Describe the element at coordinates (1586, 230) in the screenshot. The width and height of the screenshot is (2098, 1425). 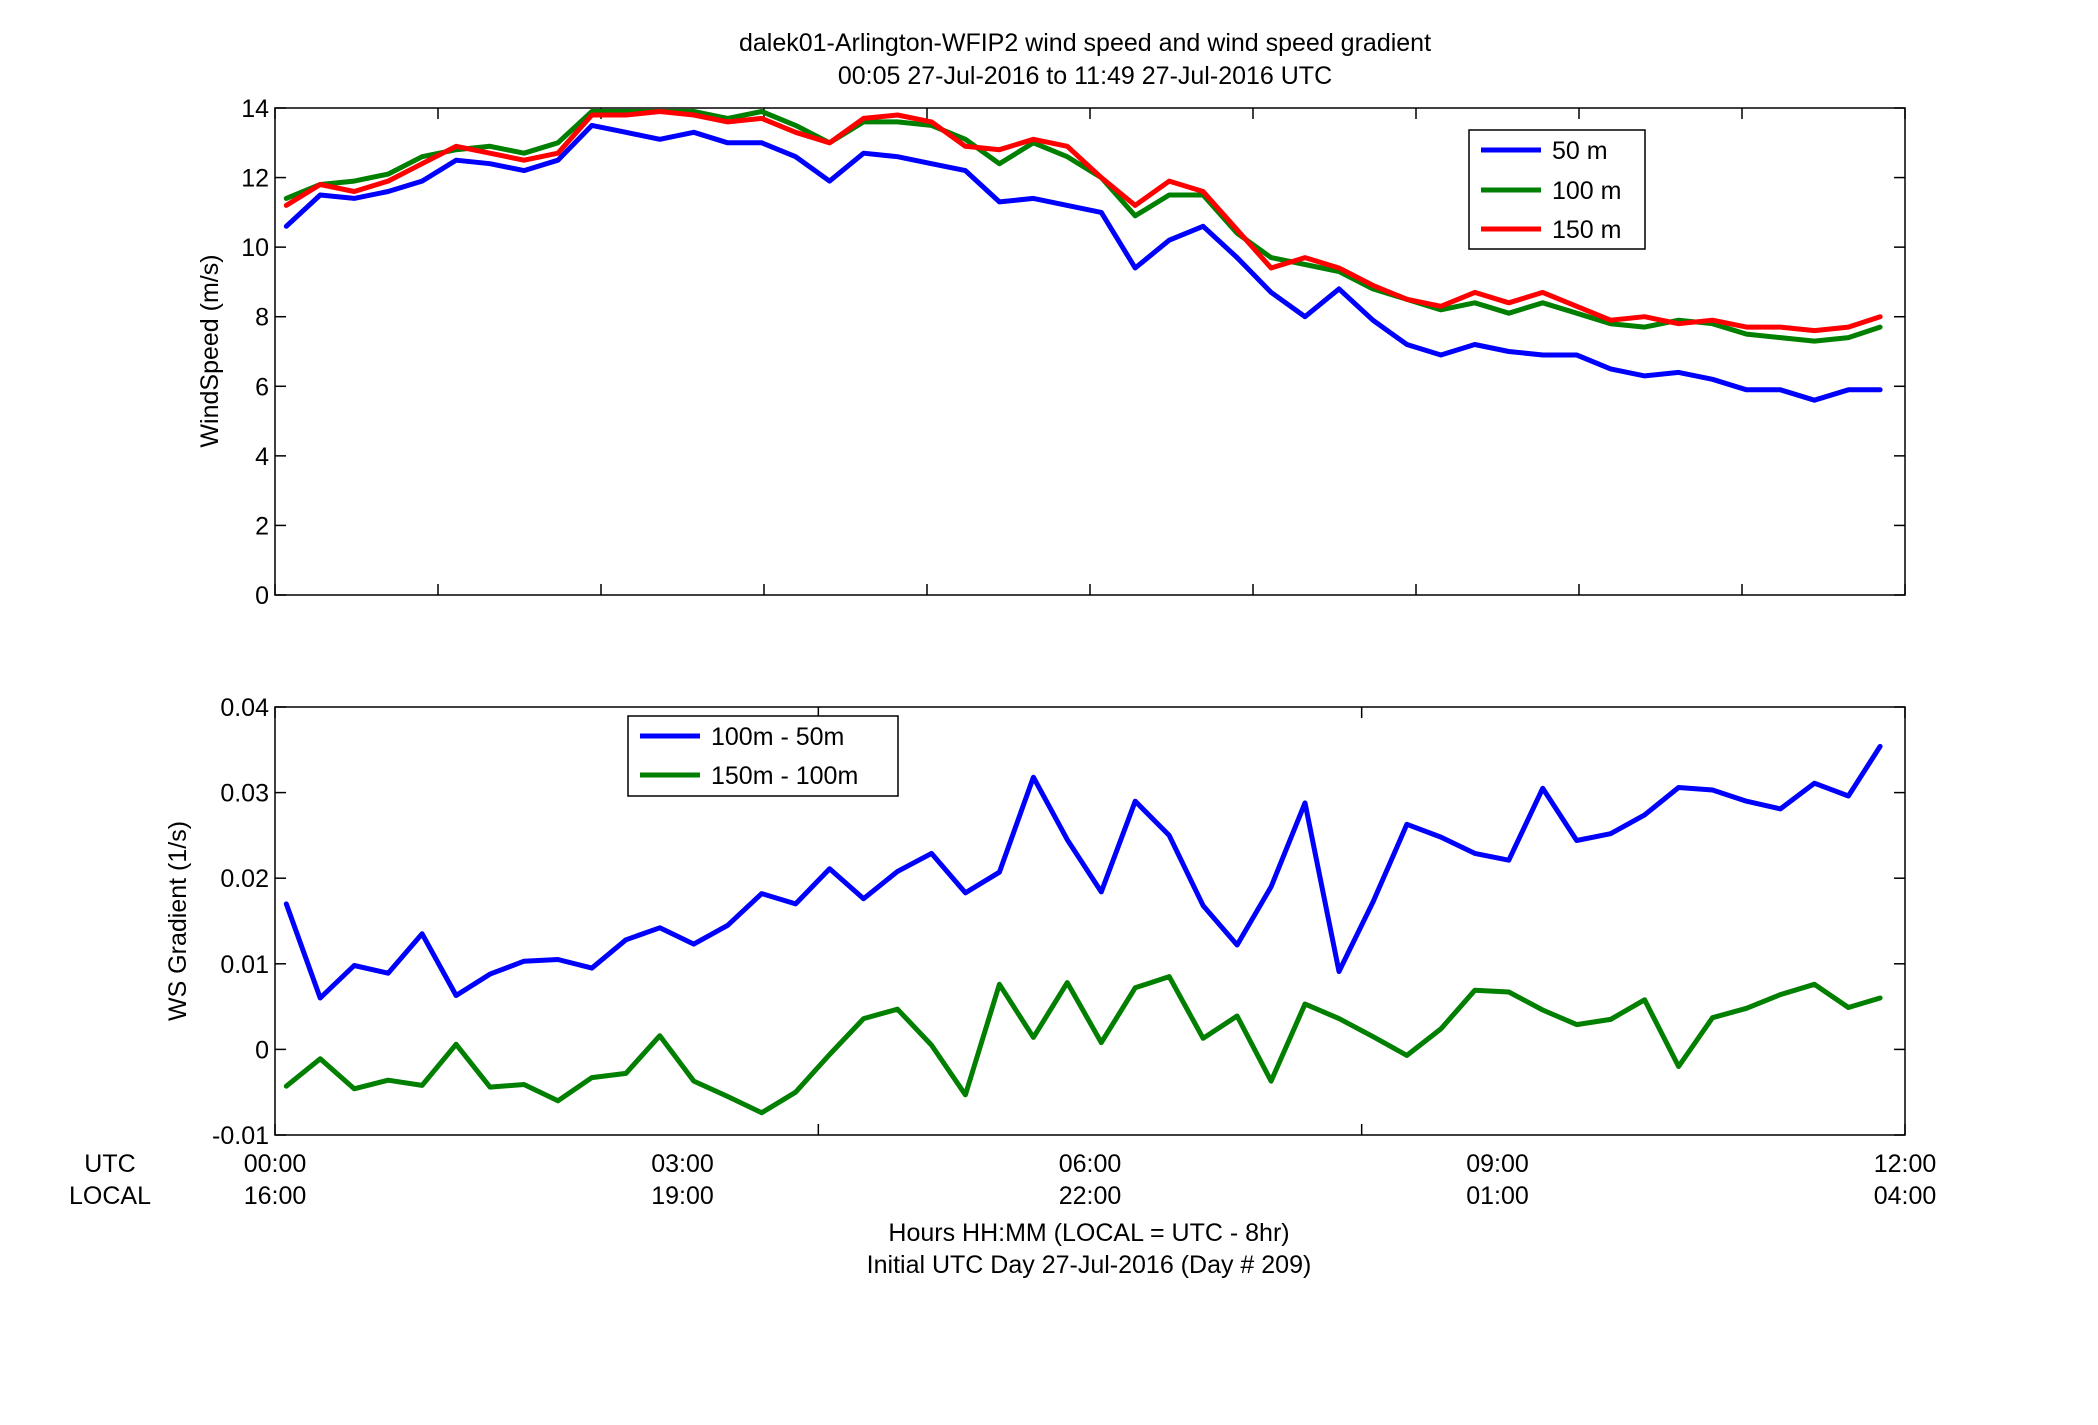
I see `legend-label-150m: 150 m` at that location.